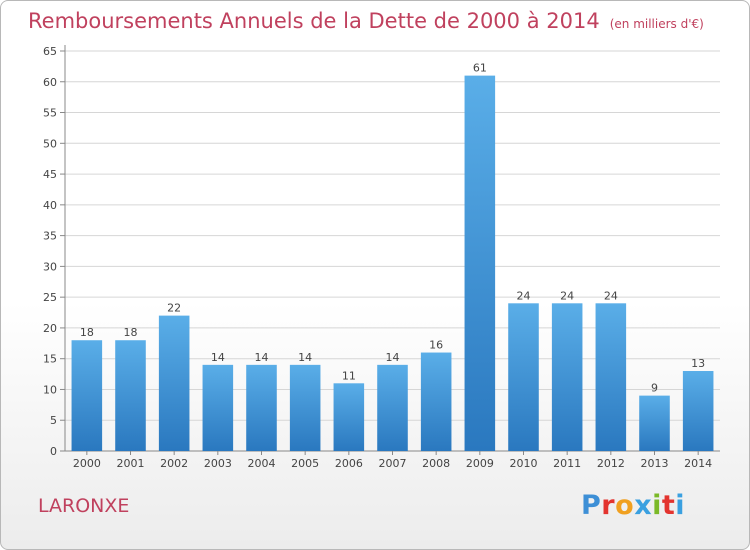 The height and width of the screenshot is (550, 750). I want to click on y-tick-label: 15, so click(50, 359).